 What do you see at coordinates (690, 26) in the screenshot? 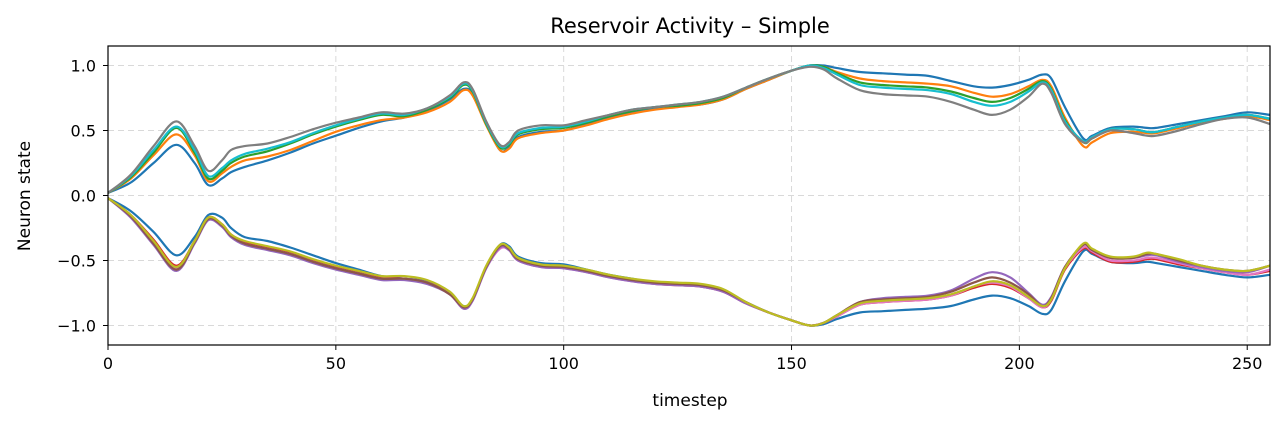
I see `chart-title: Reservoir Activity – Simple` at bounding box center [690, 26].